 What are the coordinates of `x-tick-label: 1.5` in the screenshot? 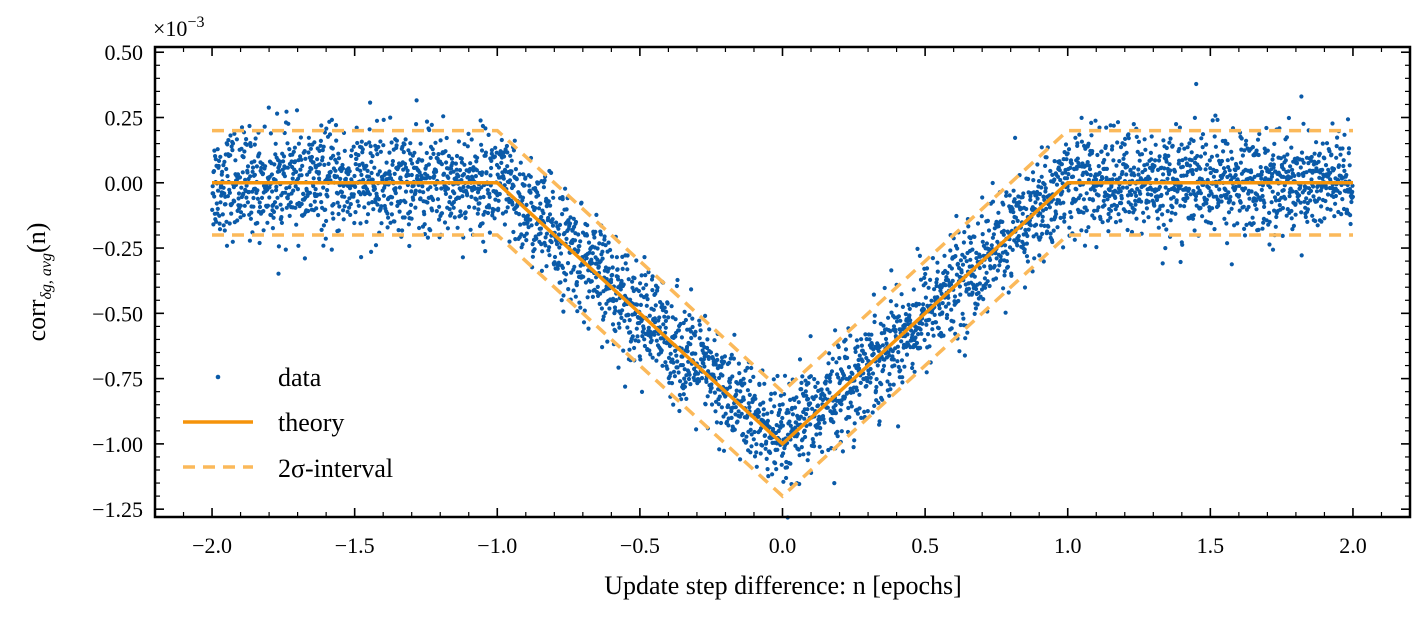 It's located at (1211, 545).